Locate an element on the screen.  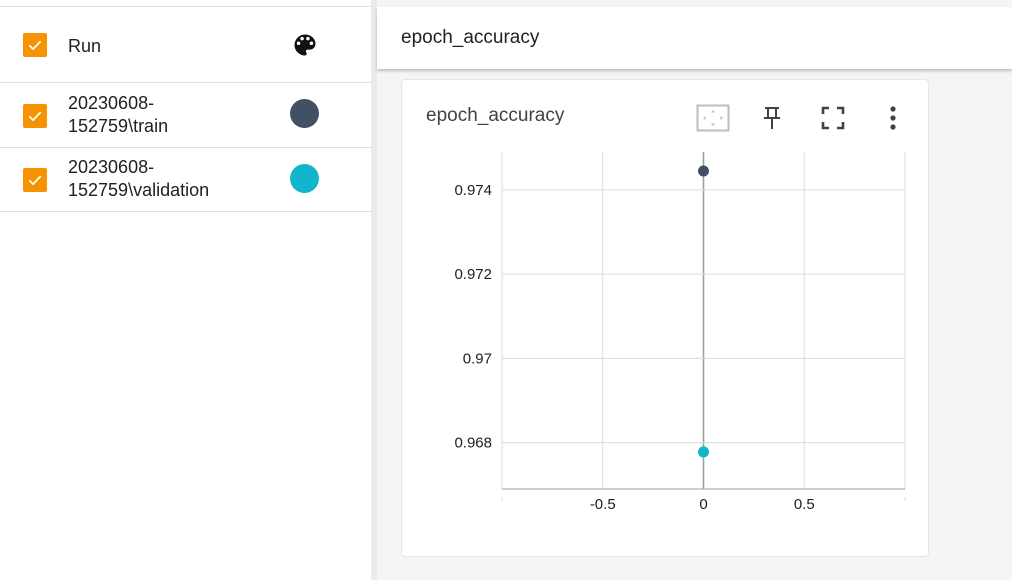
card-title: epoch_accuracy is located at coordinates (495, 115).